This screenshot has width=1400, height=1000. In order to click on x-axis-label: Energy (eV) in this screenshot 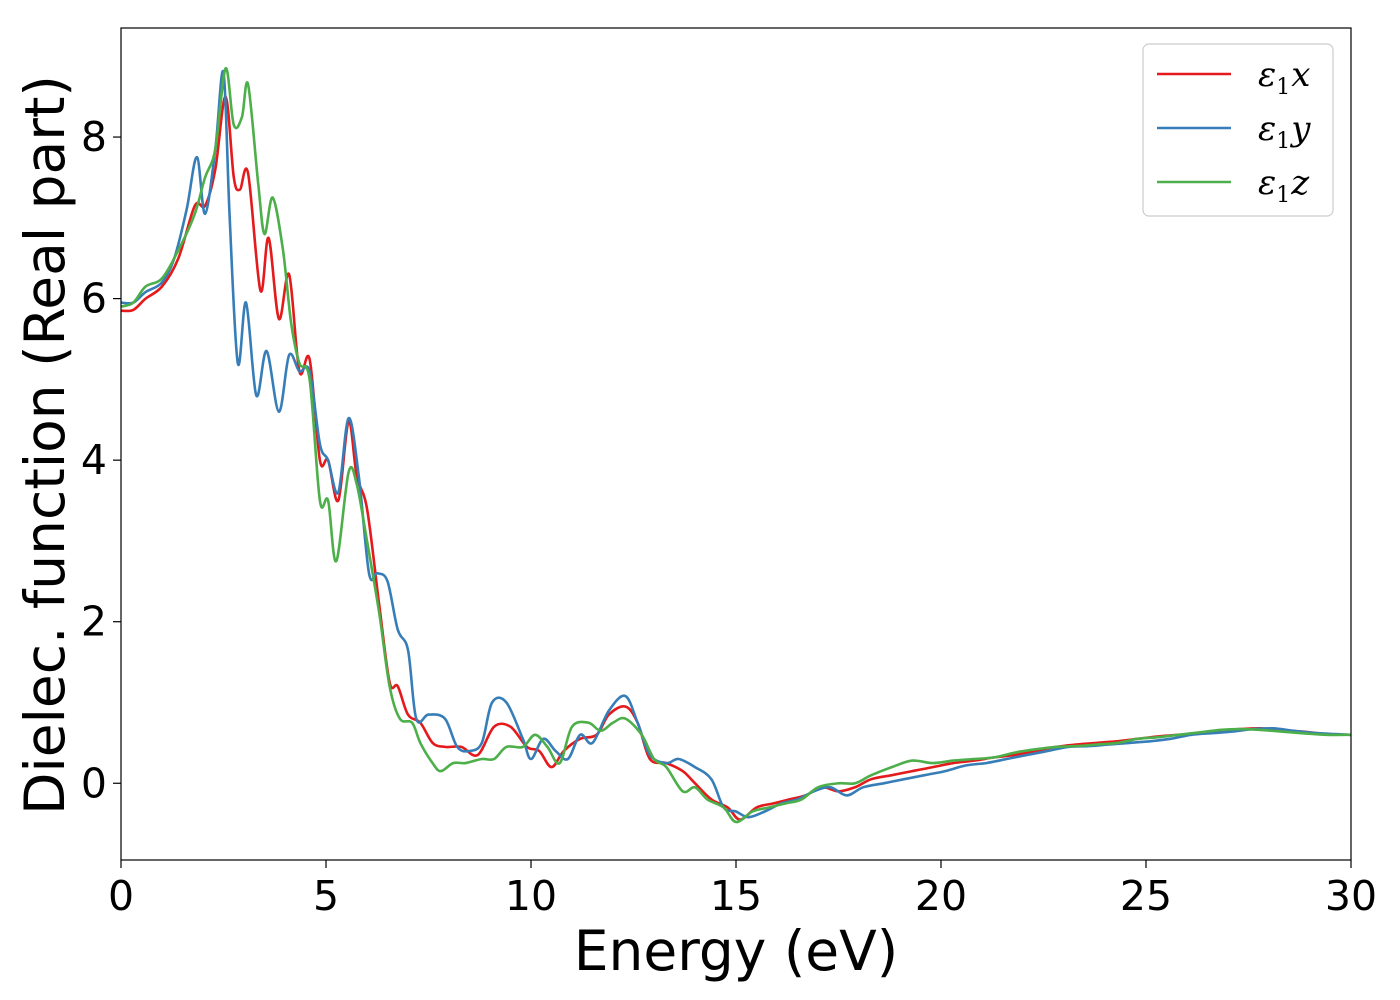, I will do `click(736, 951)`.